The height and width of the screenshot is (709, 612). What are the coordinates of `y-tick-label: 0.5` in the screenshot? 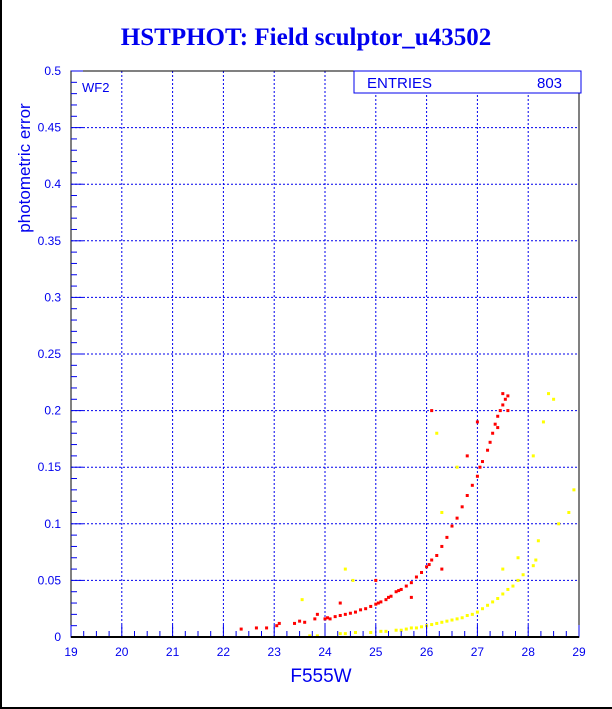 It's located at (52, 71).